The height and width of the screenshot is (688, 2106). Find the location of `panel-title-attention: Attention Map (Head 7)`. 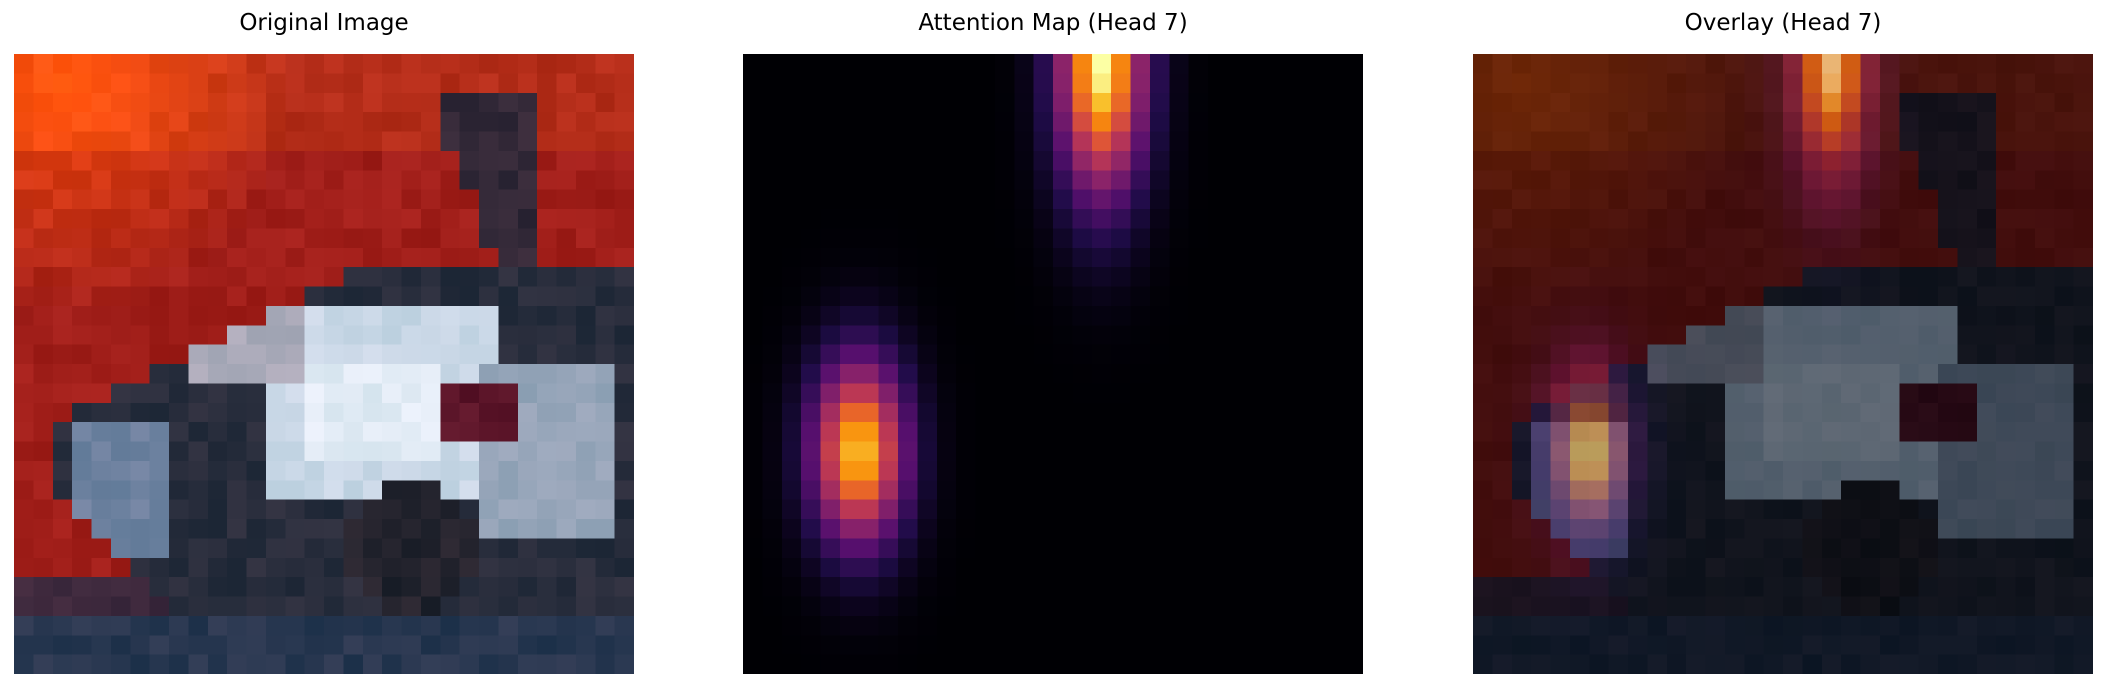

panel-title-attention: Attention Map (Head 7) is located at coordinates (1053, 23).